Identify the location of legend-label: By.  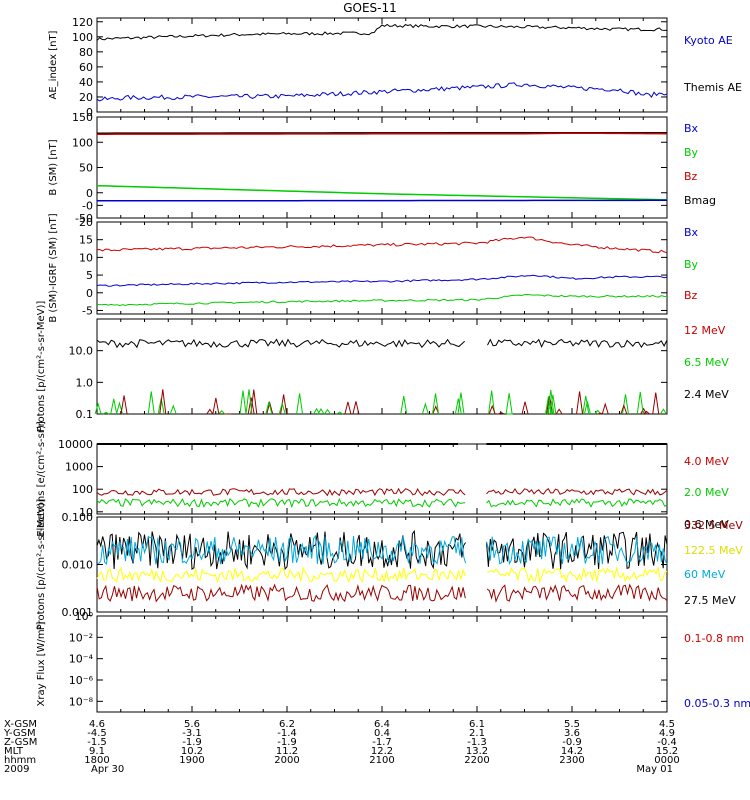
(691, 152).